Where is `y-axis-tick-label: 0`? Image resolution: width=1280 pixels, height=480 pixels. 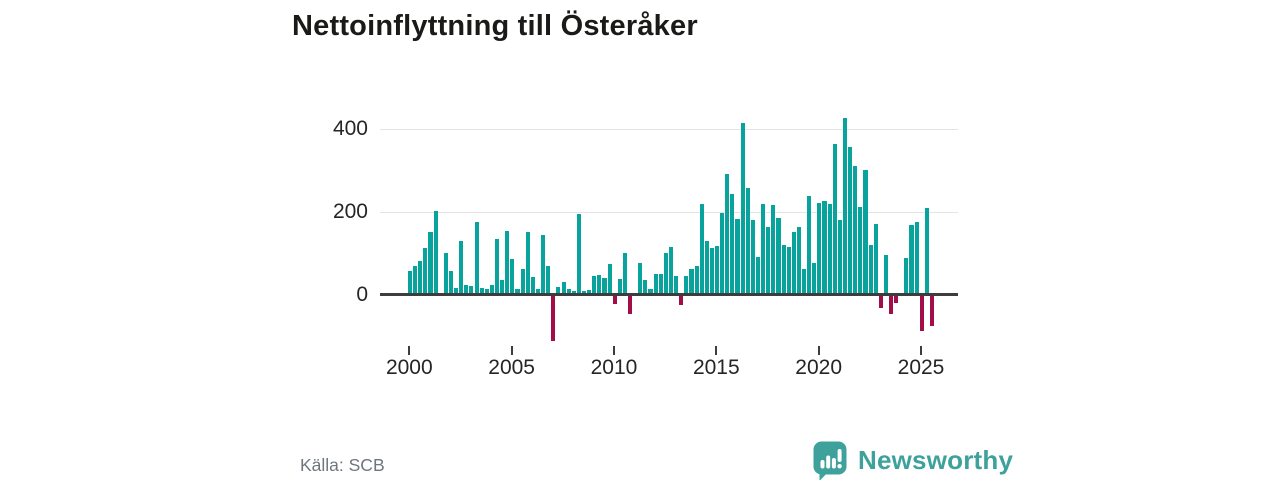 y-axis-tick-label: 0 is located at coordinates (362, 294).